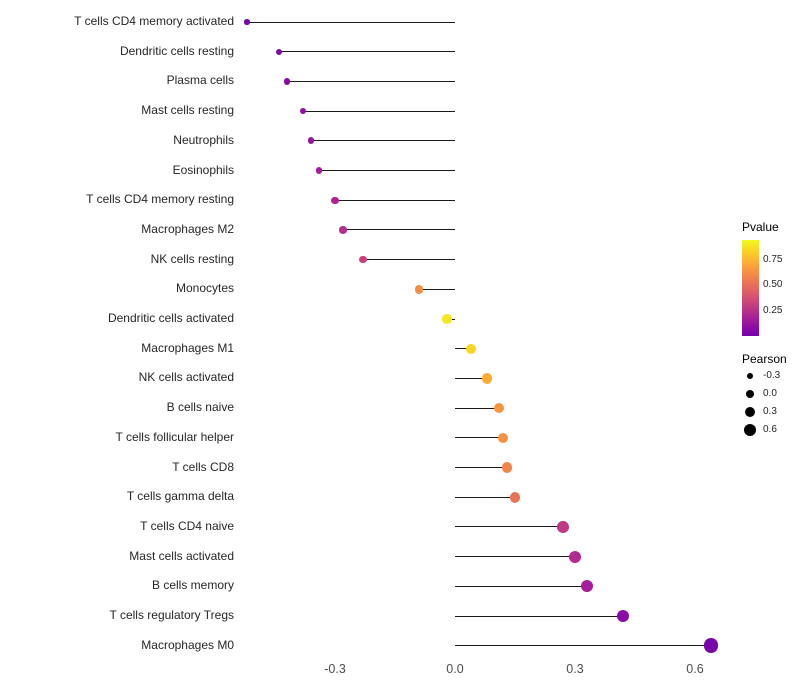 The height and width of the screenshot is (700, 800). What do you see at coordinates (760, 227) in the screenshot?
I see `pvalue-legend-title: Pvalue` at bounding box center [760, 227].